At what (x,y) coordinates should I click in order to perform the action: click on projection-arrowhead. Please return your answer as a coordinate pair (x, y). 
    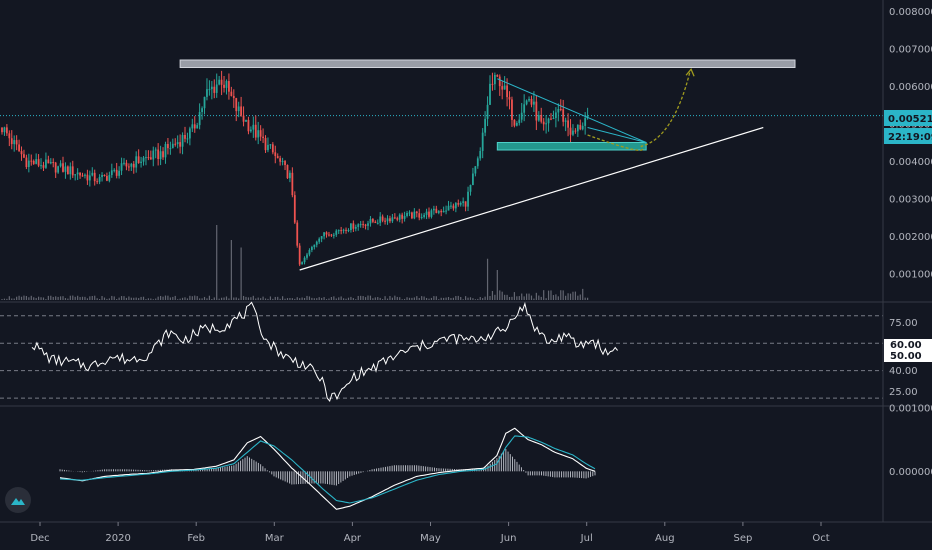
    Looking at the image, I should click on (690, 72).